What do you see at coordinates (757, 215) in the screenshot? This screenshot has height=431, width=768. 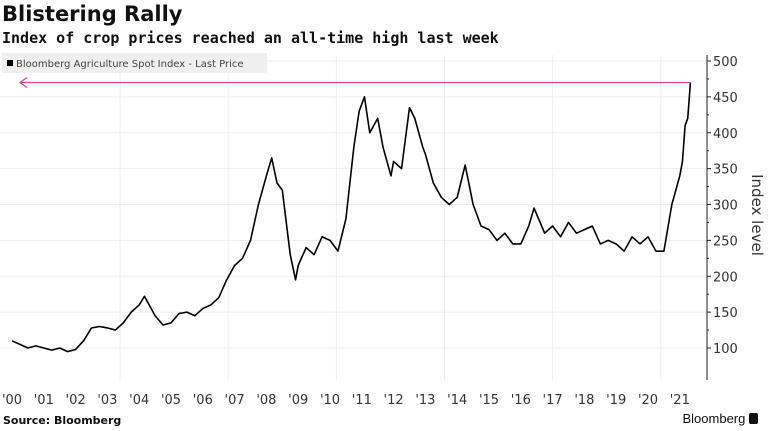 I see `y-axis-label: Index level` at bounding box center [757, 215].